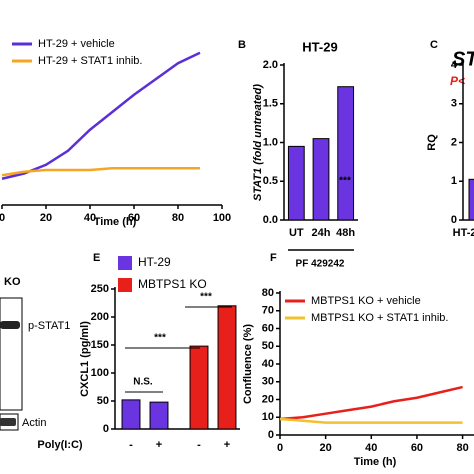  What do you see at coordinates (34, 423) in the screenshot?
I see `blot-label: Actin` at bounding box center [34, 423].